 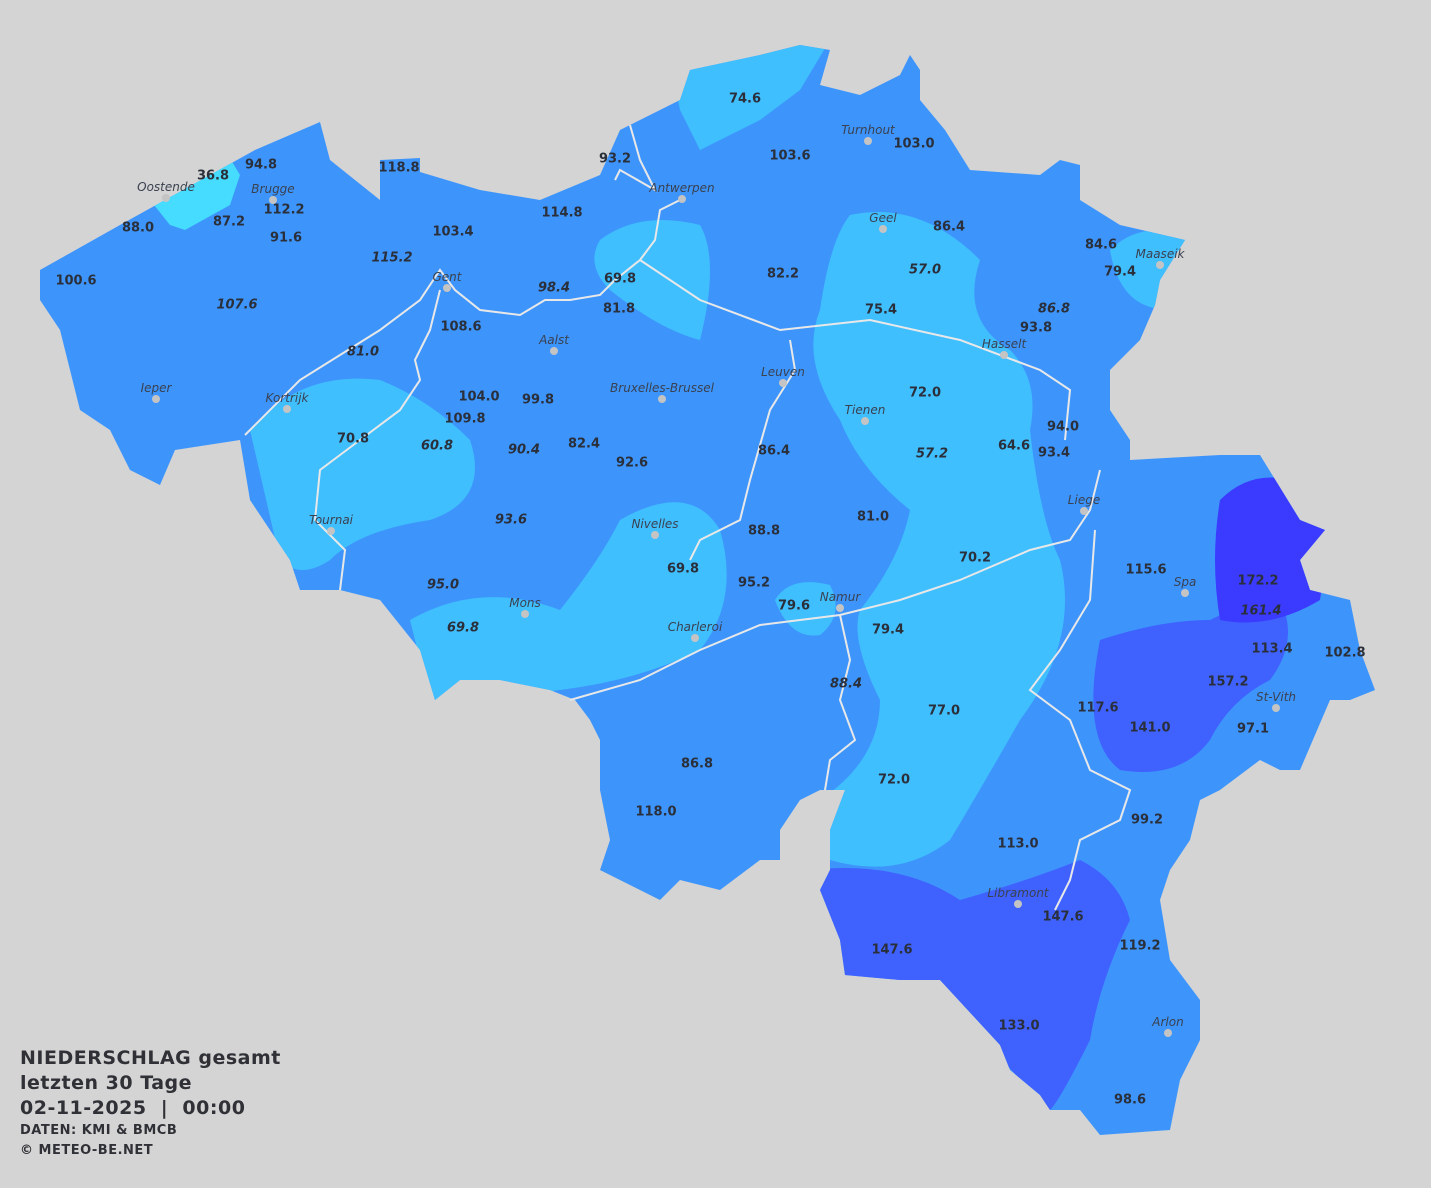 What do you see at coordinates (783, 372) in the screenshot?
I see `city-label: Leuven` at bounding box center [783, 372].